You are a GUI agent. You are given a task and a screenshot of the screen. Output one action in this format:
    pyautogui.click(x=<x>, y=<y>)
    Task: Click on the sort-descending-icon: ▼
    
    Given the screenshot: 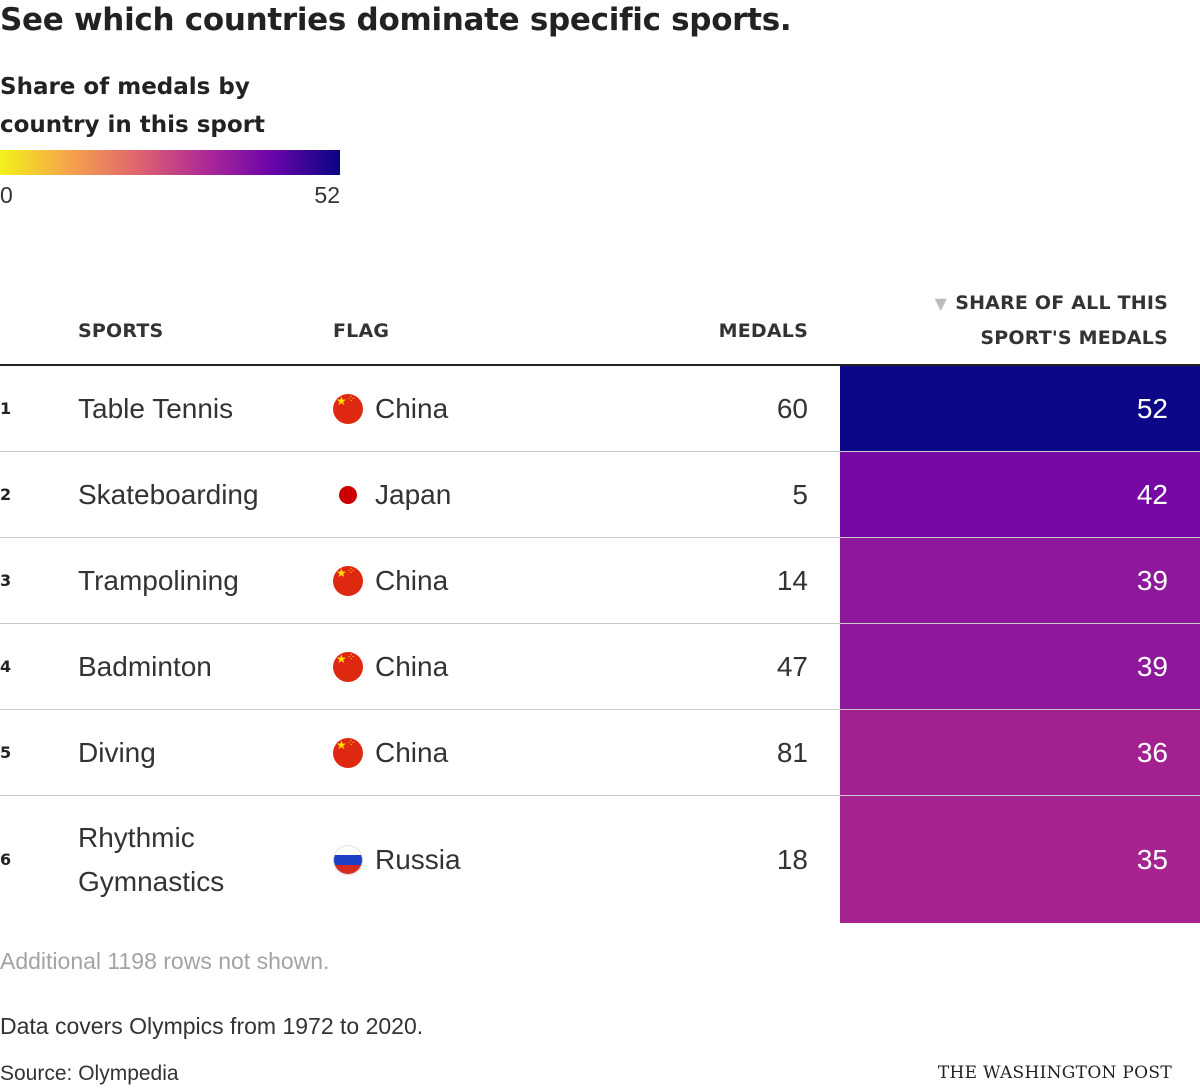 What is the action you would take?
    pyautogui.click(x=941, y=303)
    